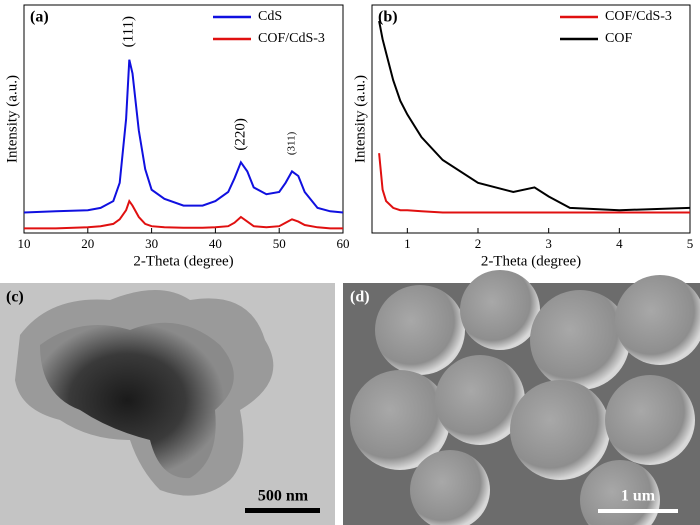  I want to click on scale-bar-label: 1 um, so click(638, 496).